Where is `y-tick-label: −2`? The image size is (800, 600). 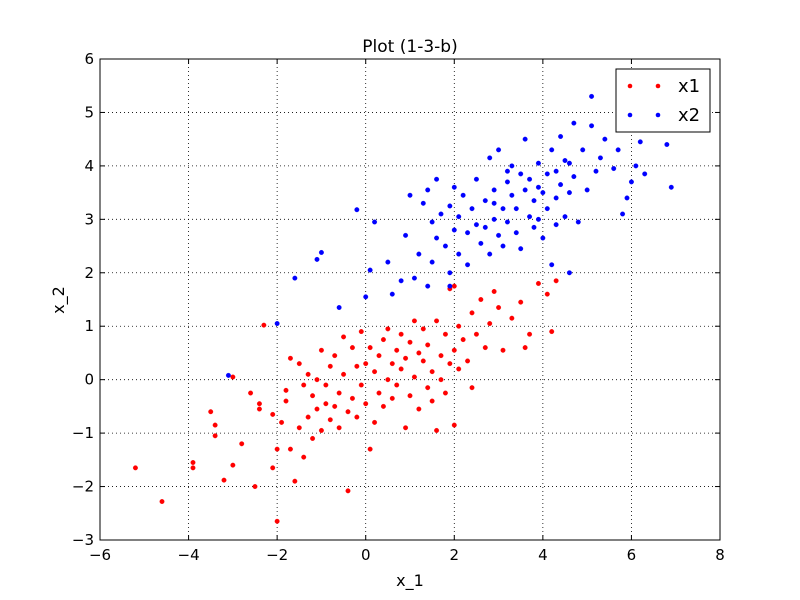
y-tick-label: −2 is located at coordinates (83, 487).